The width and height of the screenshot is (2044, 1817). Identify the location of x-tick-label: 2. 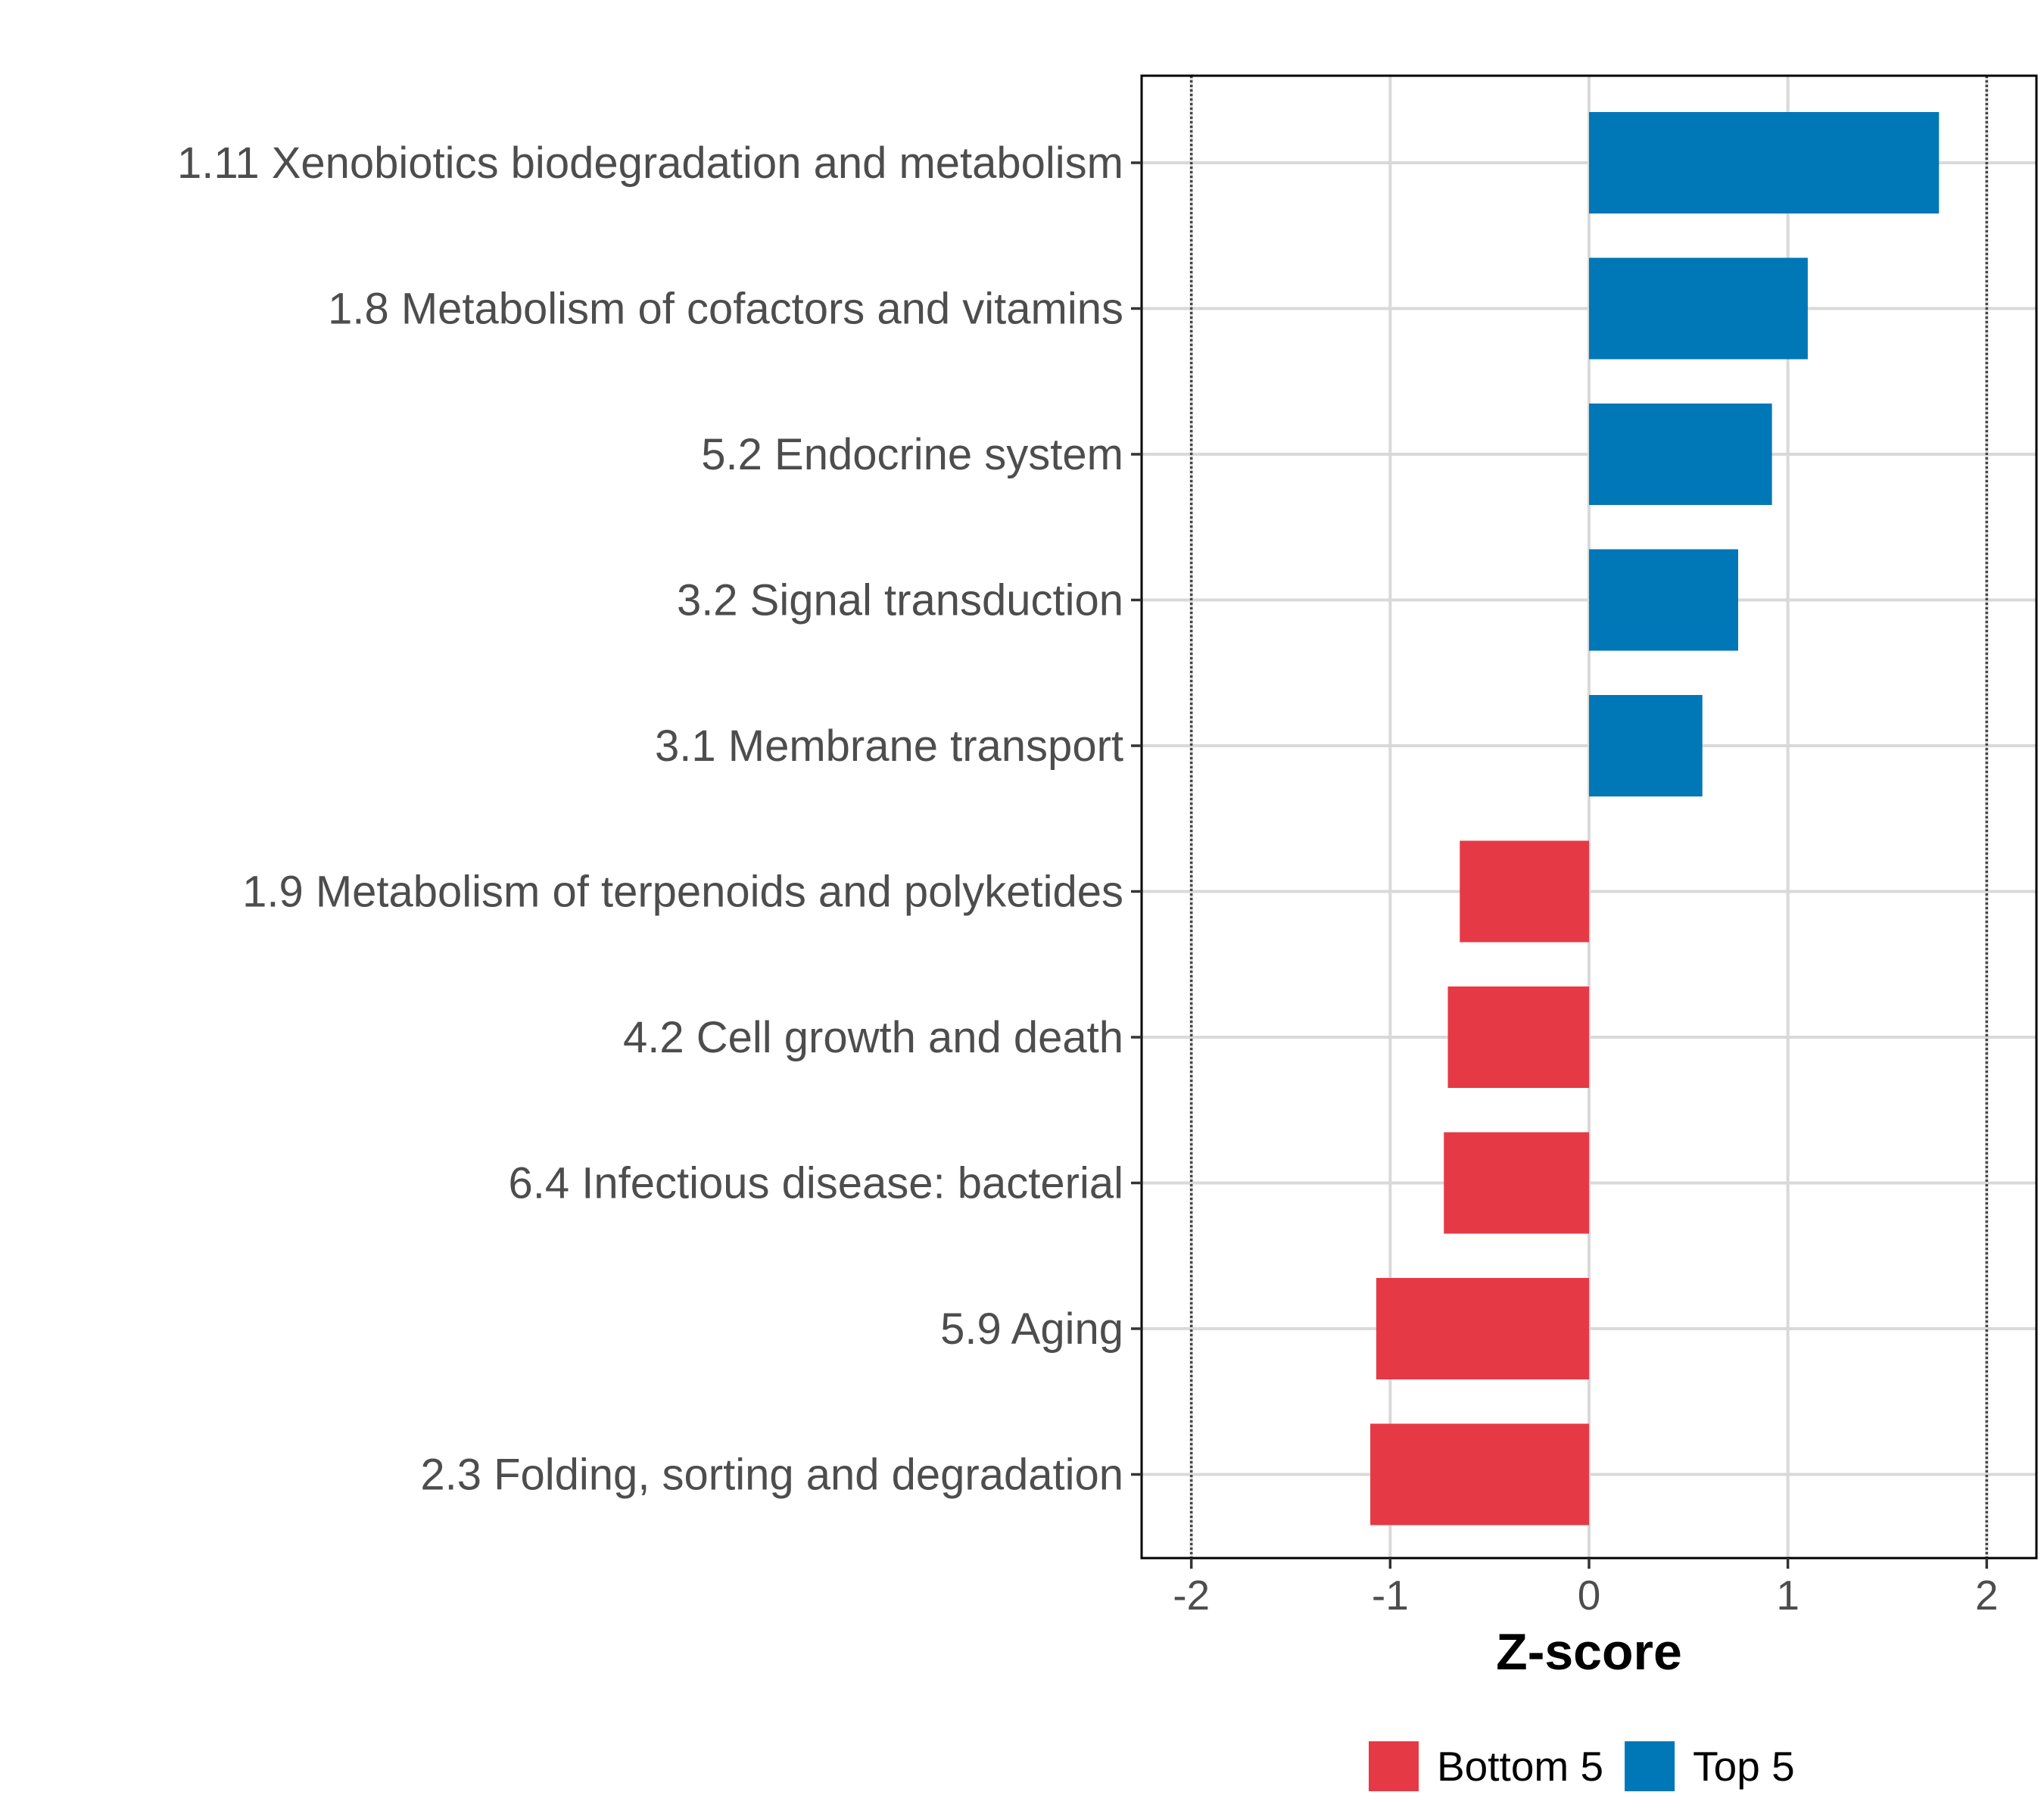
(1987, 1595).